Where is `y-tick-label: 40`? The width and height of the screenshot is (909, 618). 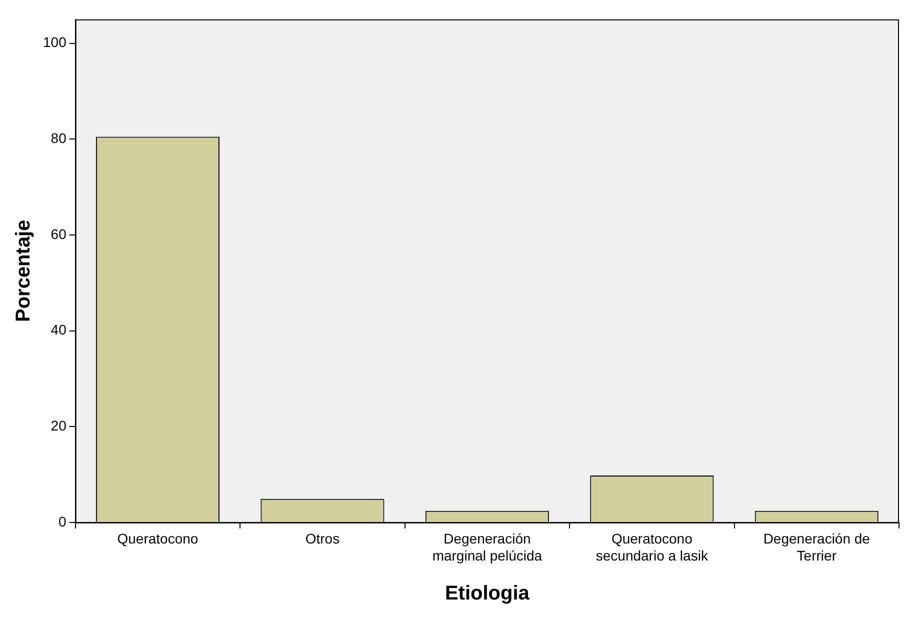
y-tick-label: 40 is located at coordinates (58, 330).